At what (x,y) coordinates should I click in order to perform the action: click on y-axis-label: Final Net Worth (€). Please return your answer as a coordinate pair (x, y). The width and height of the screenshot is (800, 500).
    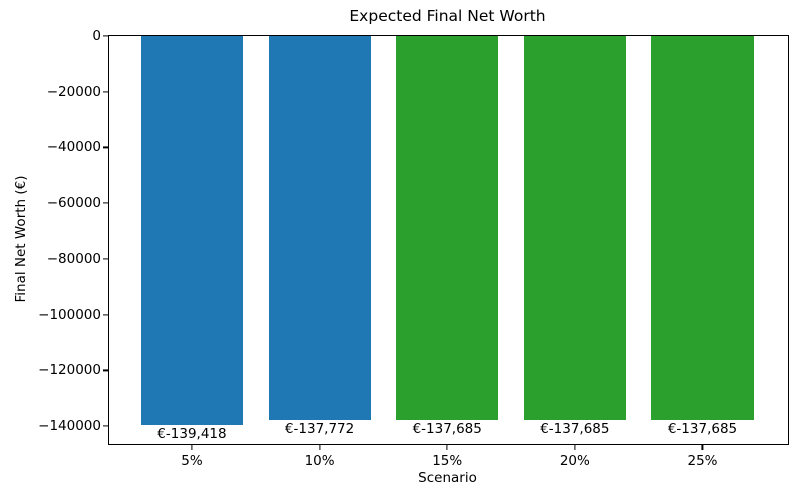
    Looking at the image, I should click on (21, 239).